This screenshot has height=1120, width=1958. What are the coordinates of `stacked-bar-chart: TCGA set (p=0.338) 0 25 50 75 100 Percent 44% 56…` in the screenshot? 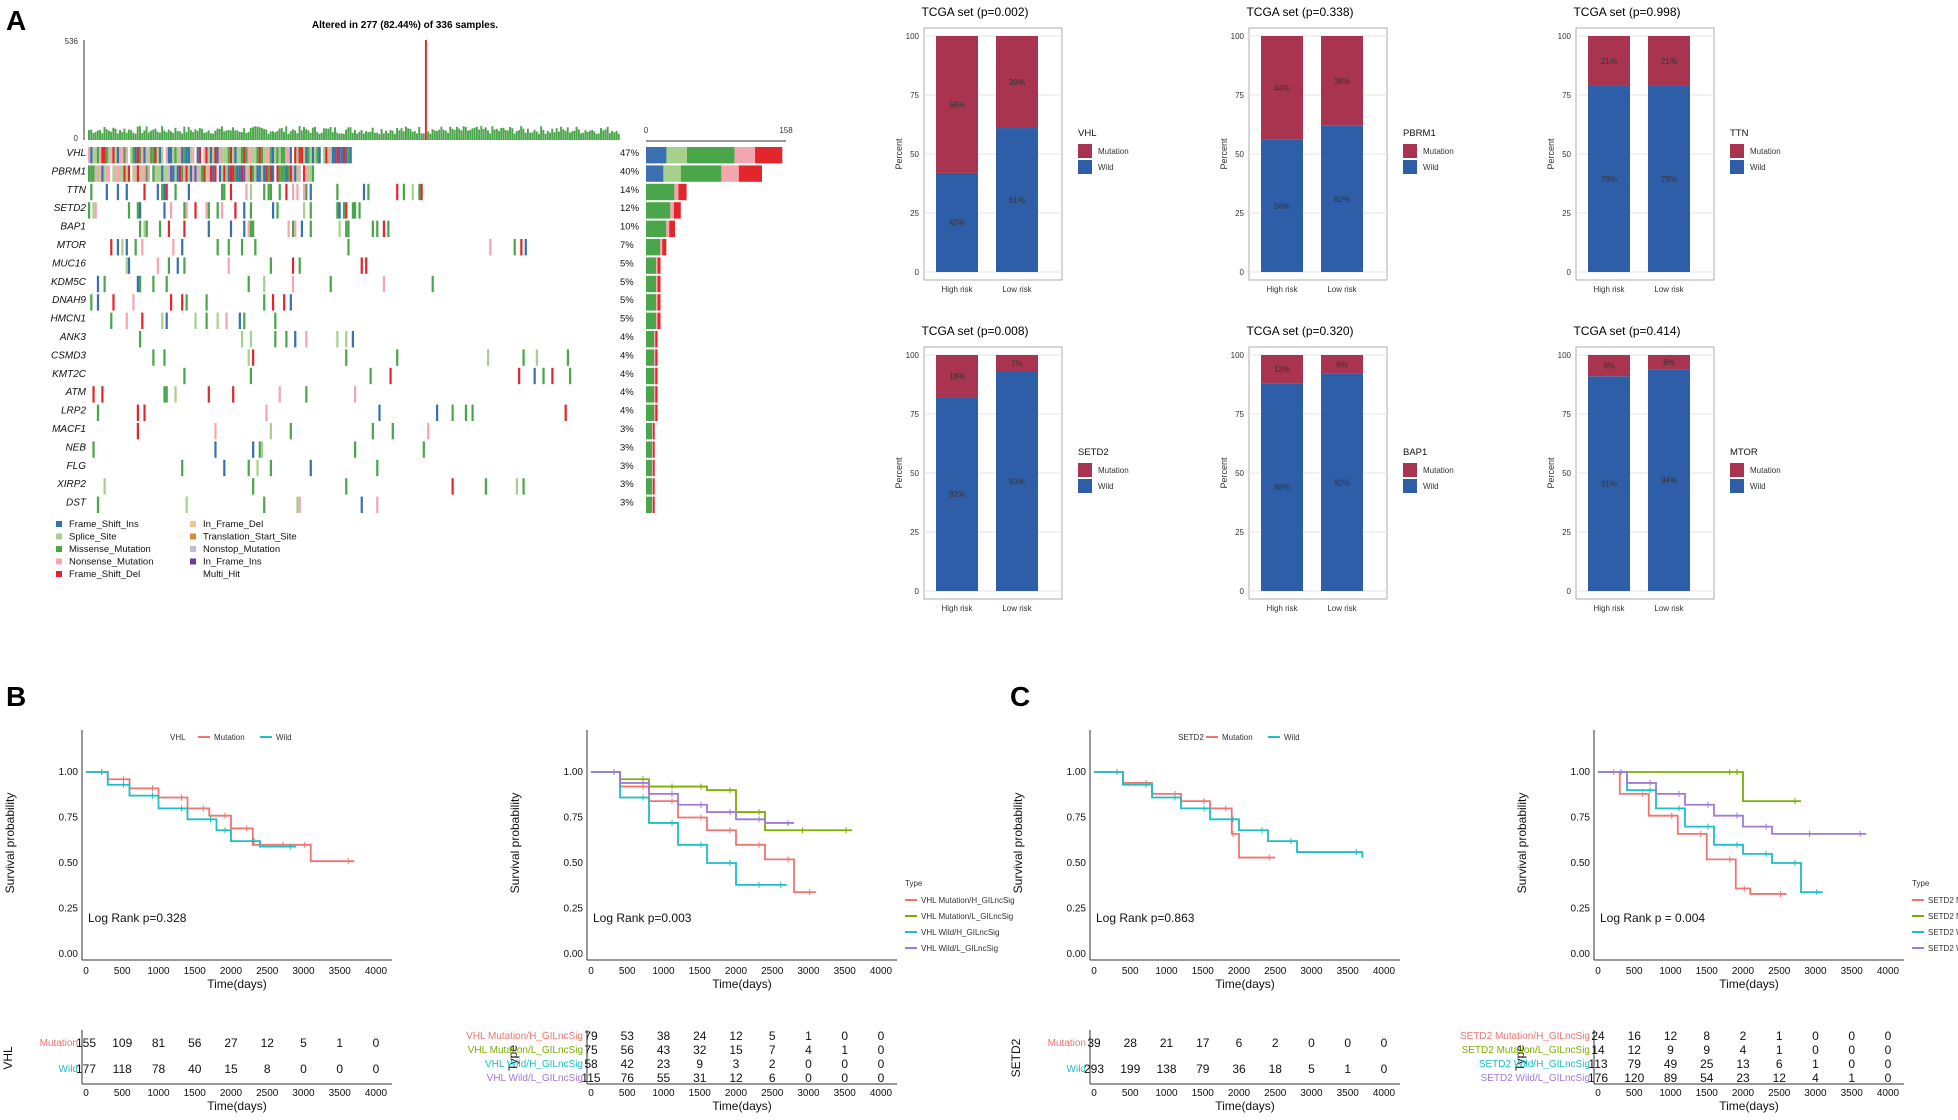 It's located at (1336, 149).